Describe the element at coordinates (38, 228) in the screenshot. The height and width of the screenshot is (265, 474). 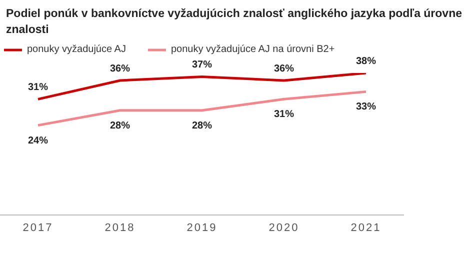
I see `x-tick-label: 2017` at that location.